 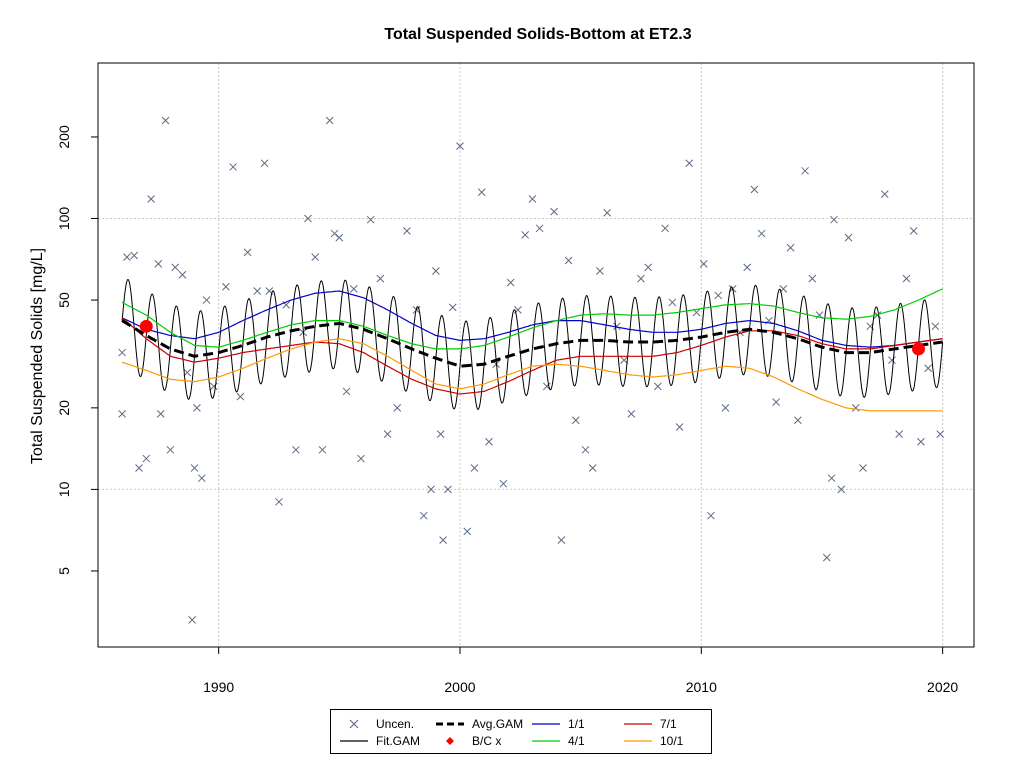 What do you see at coordinates (450, 741) in the screenshot?
I see `legend-key-bc` at bounding box center [450, 741].